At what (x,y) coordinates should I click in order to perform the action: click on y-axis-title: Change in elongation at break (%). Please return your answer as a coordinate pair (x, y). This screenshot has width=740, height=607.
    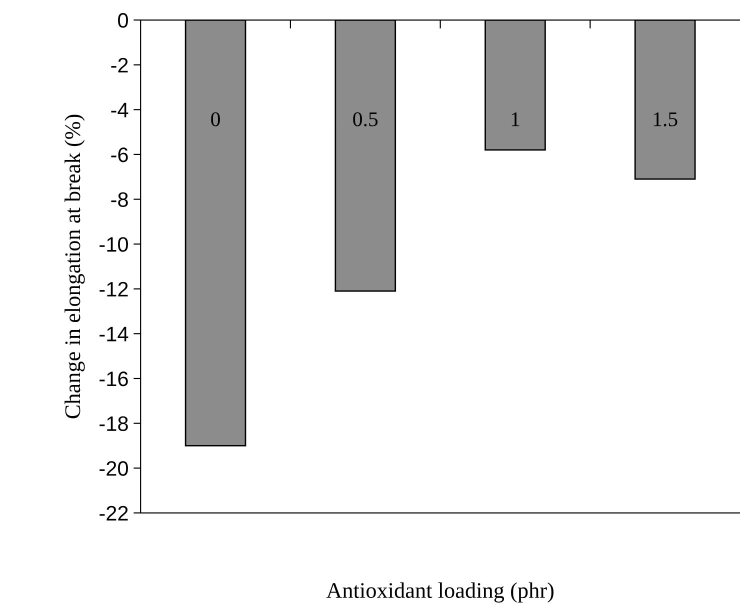
    Looking at the image, I should click on (74, 266).